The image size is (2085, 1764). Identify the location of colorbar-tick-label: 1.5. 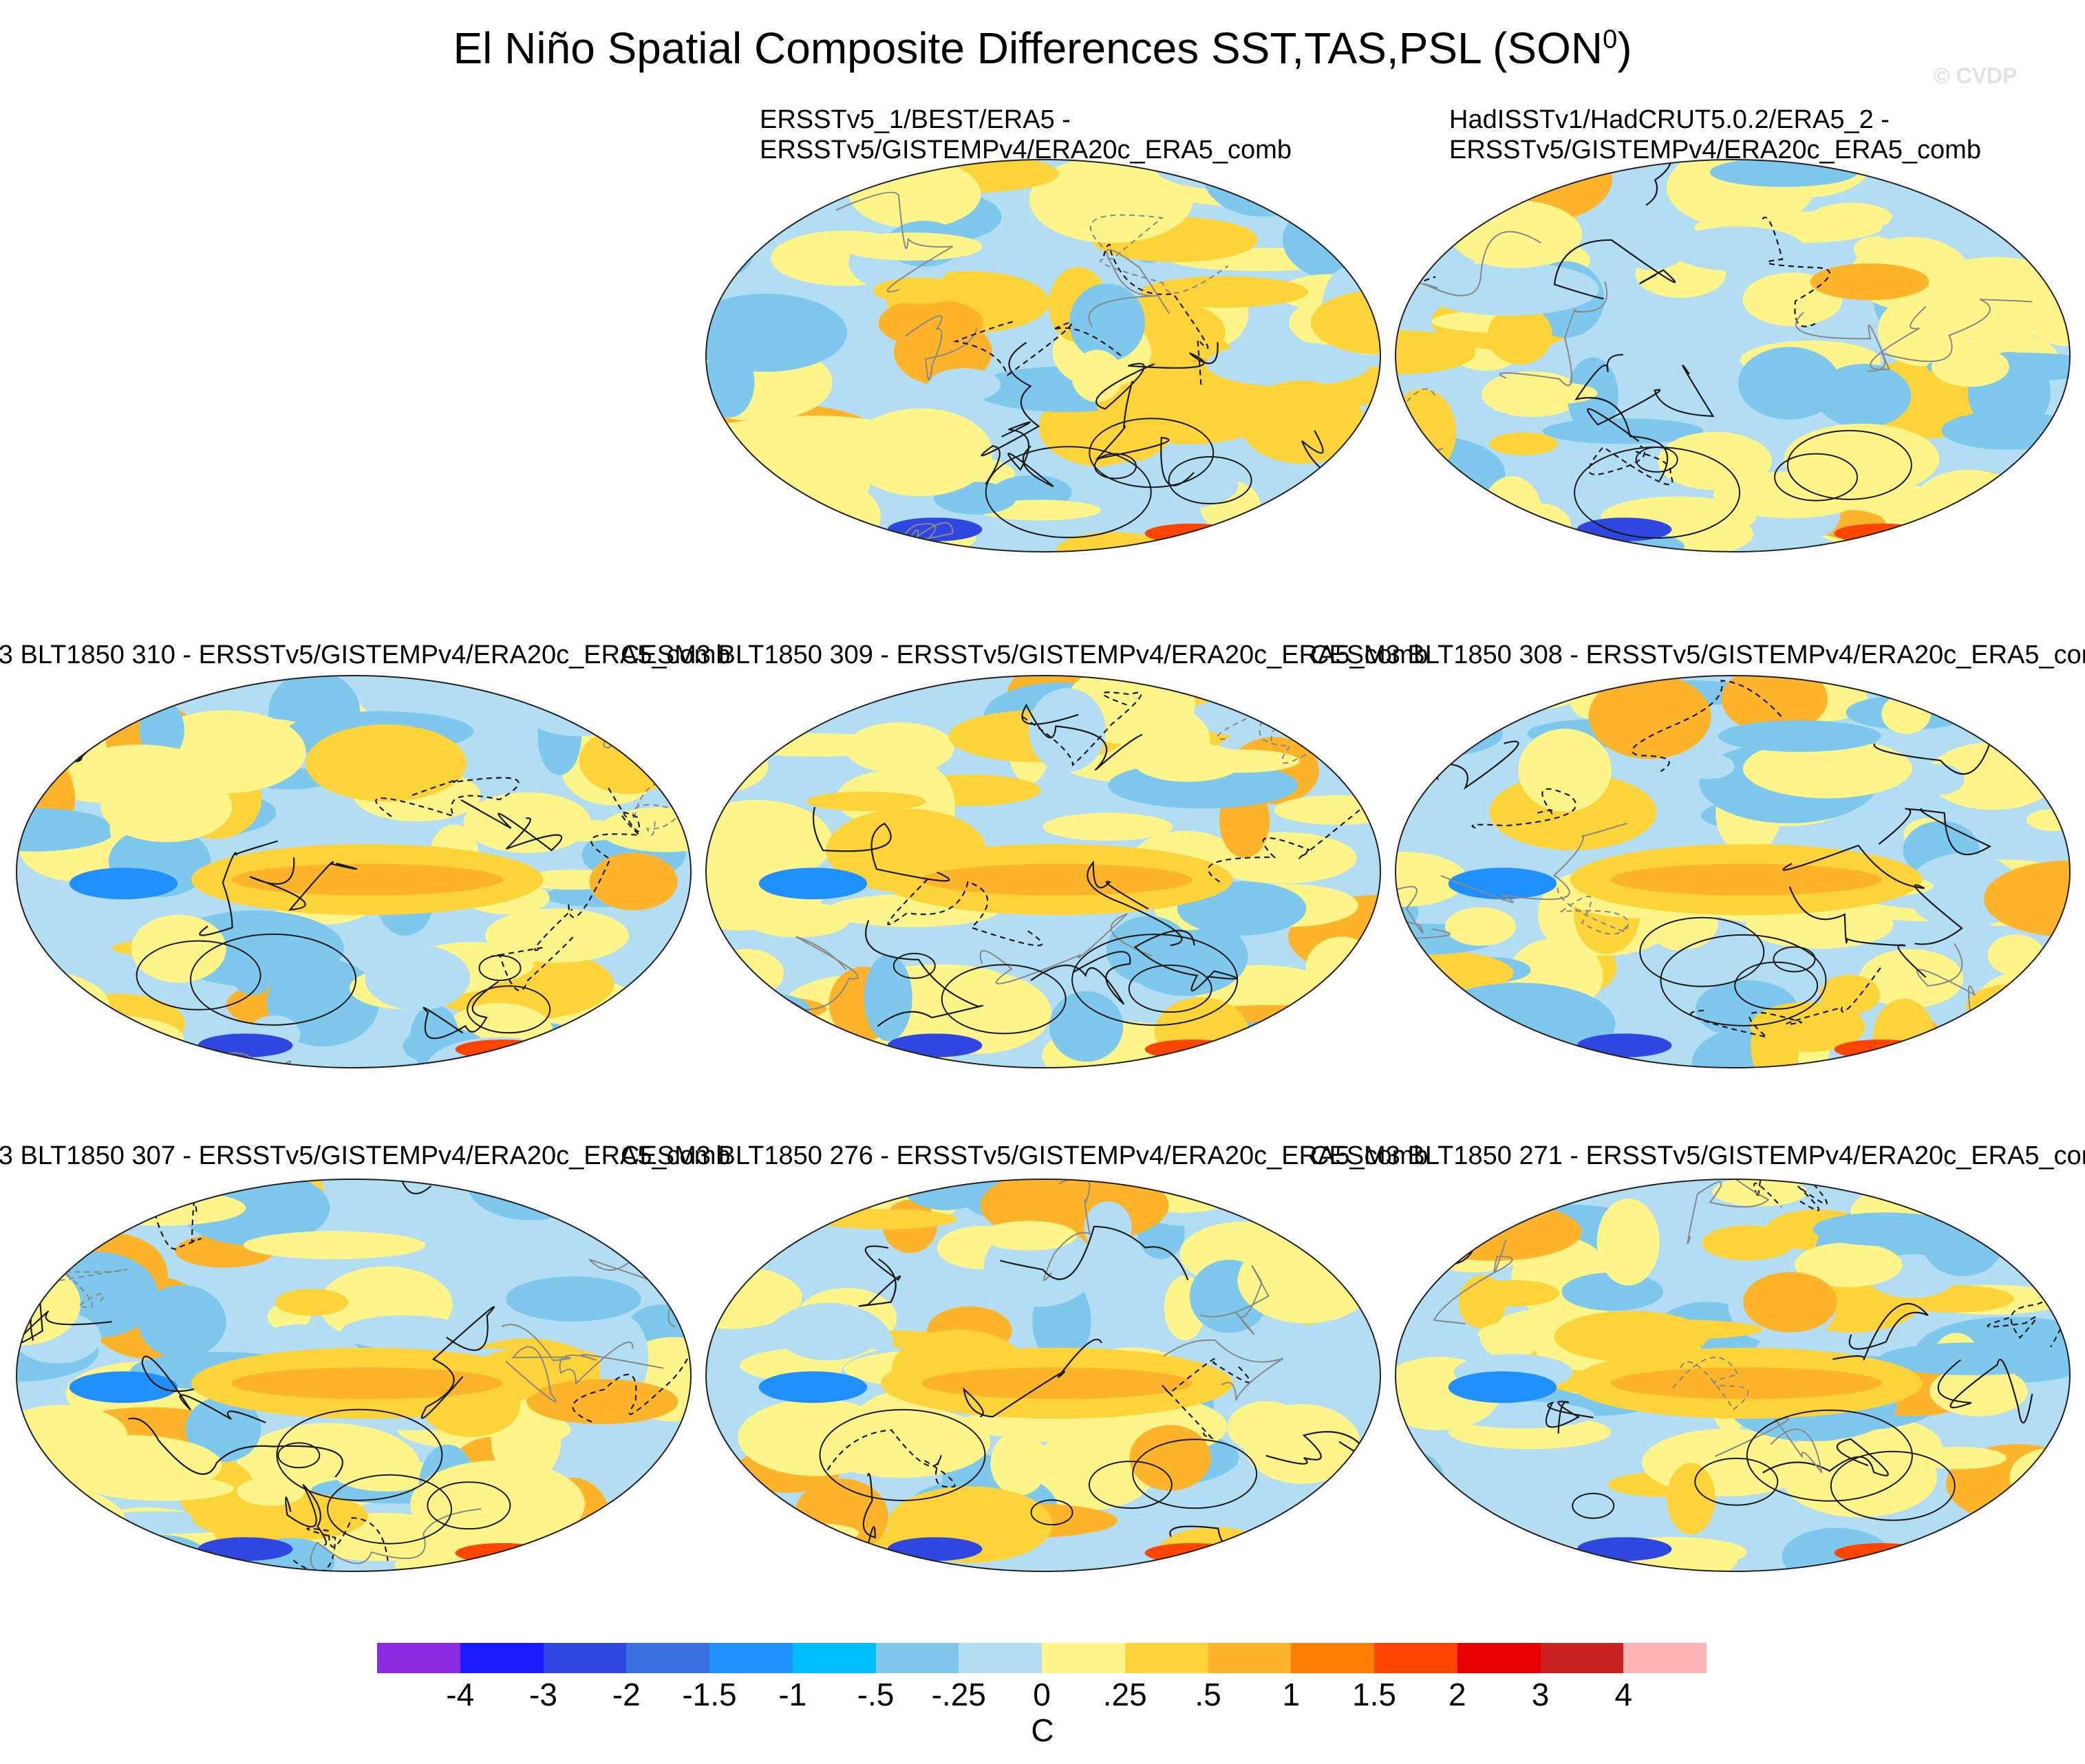
(1374, 1694).